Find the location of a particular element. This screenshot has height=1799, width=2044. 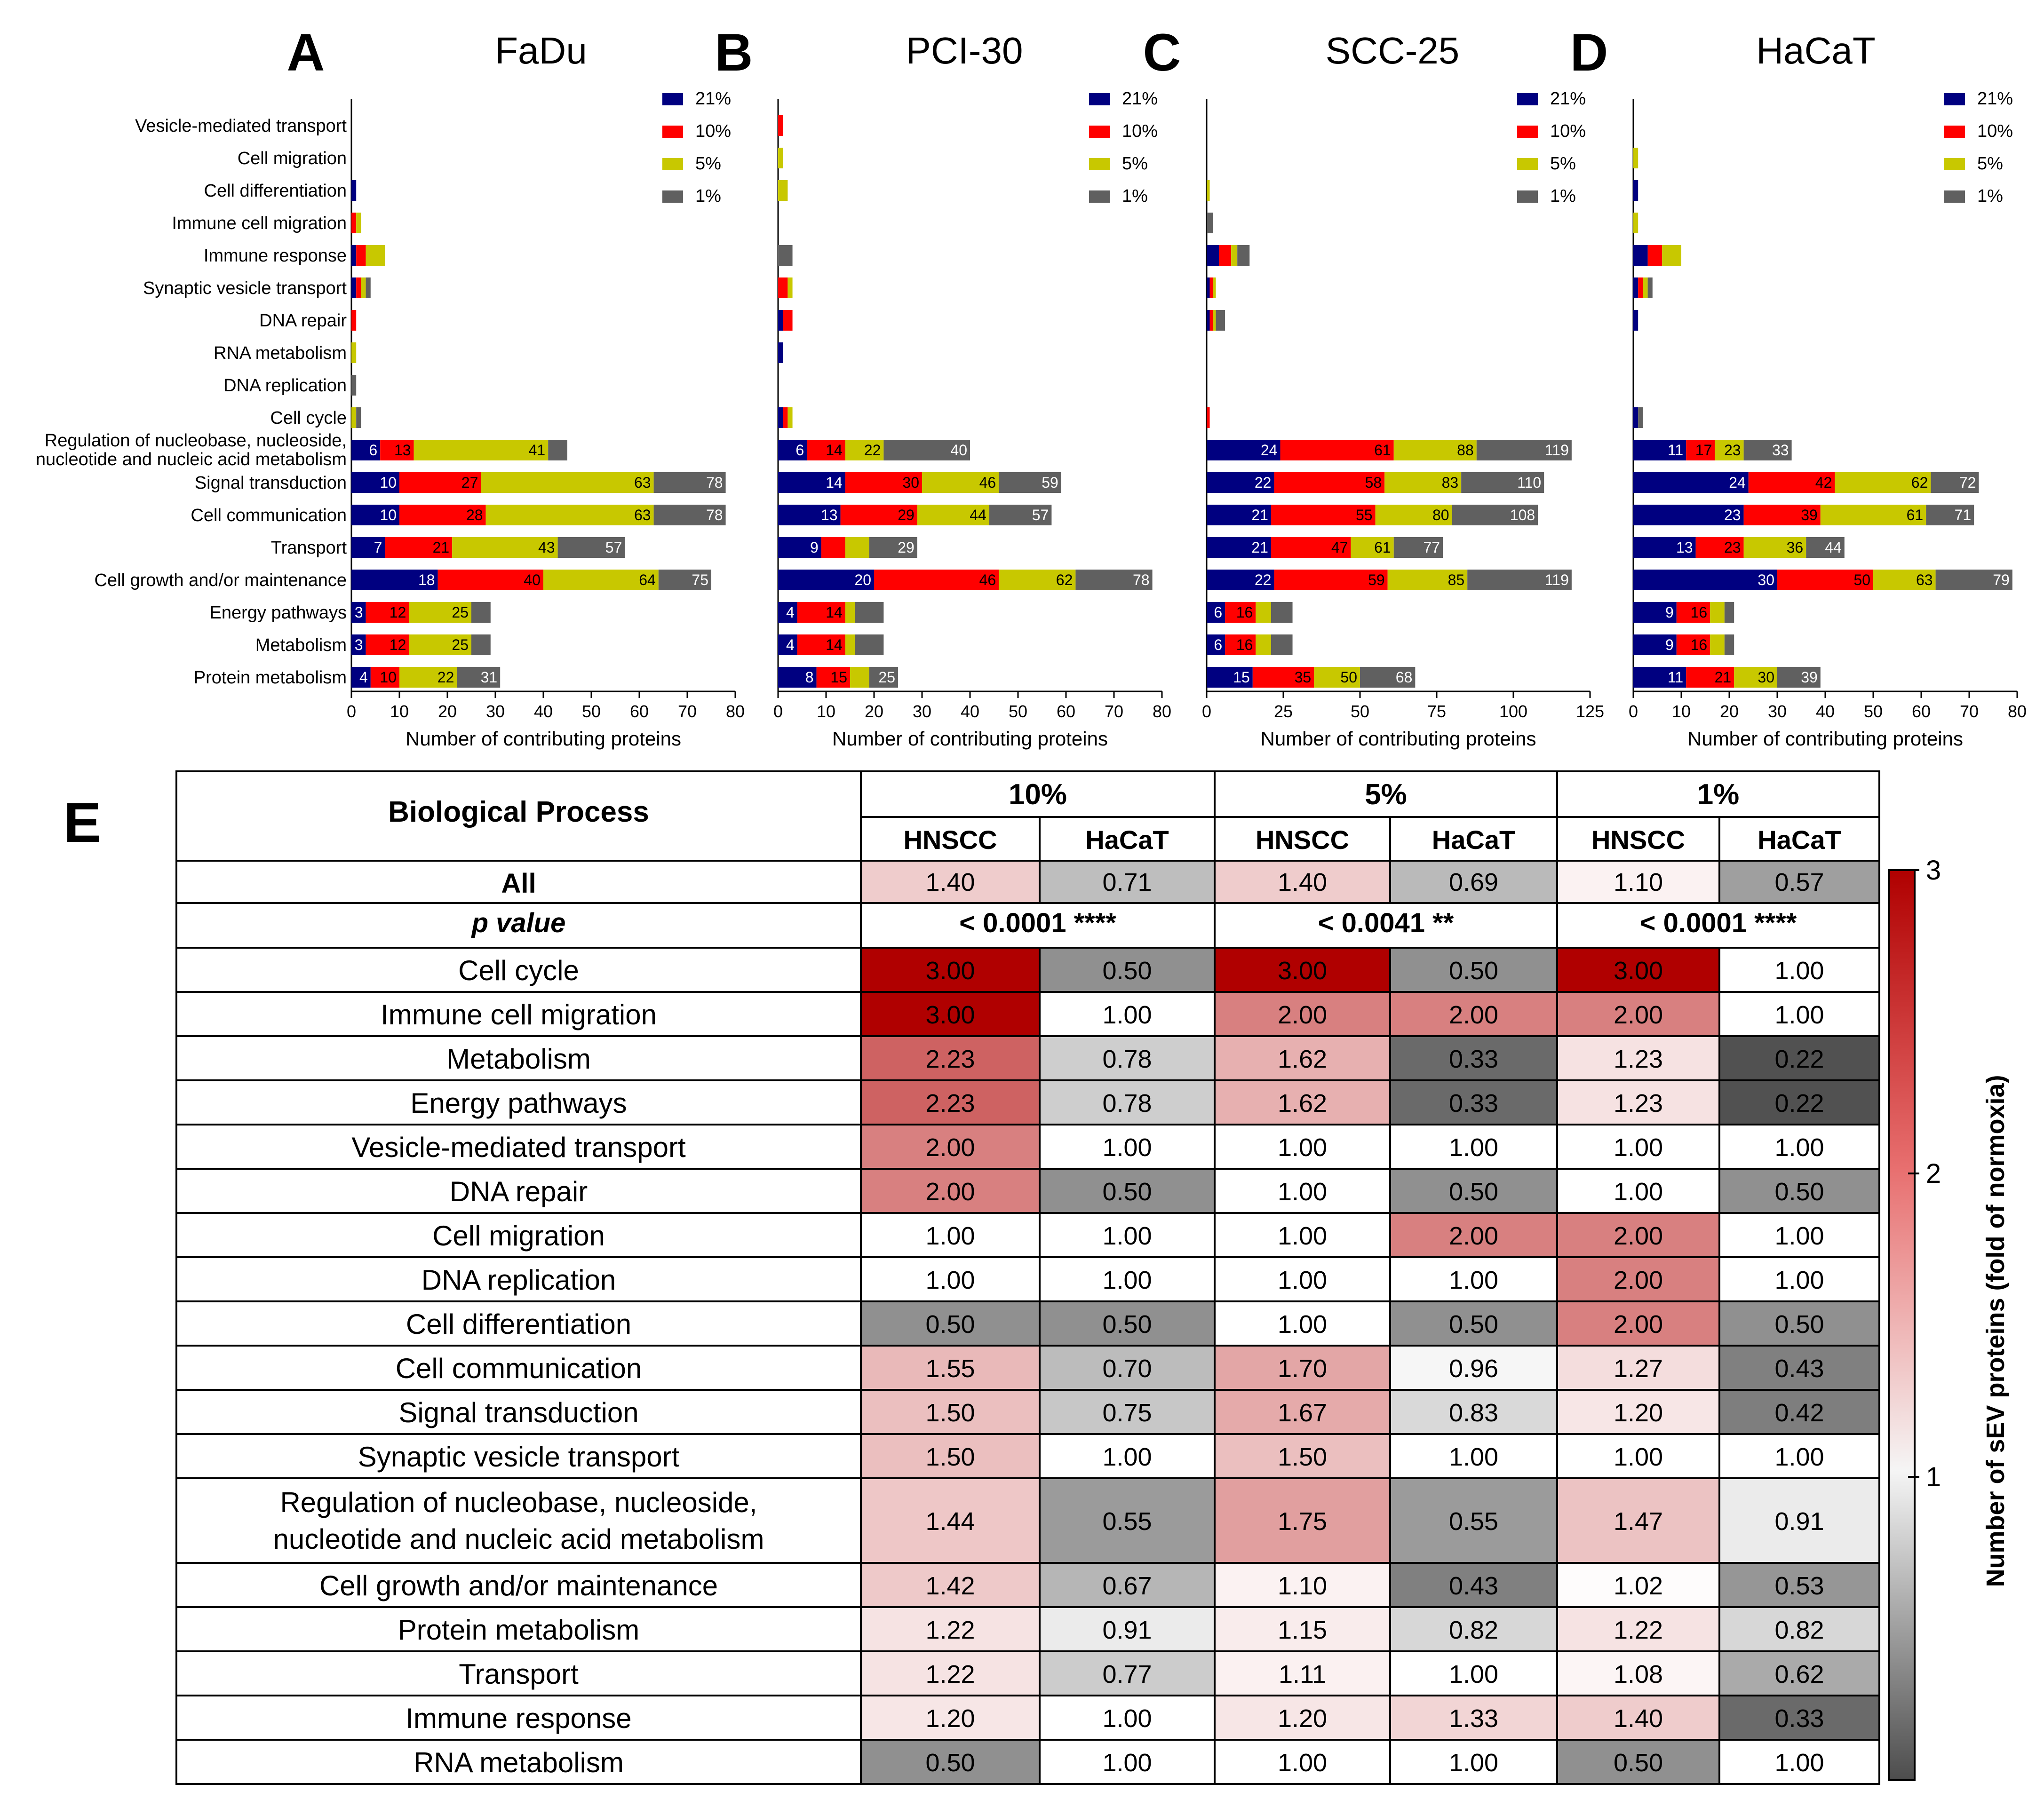

heatmap-cell-value: 1.15 is located at coordinates (1302, 1630).